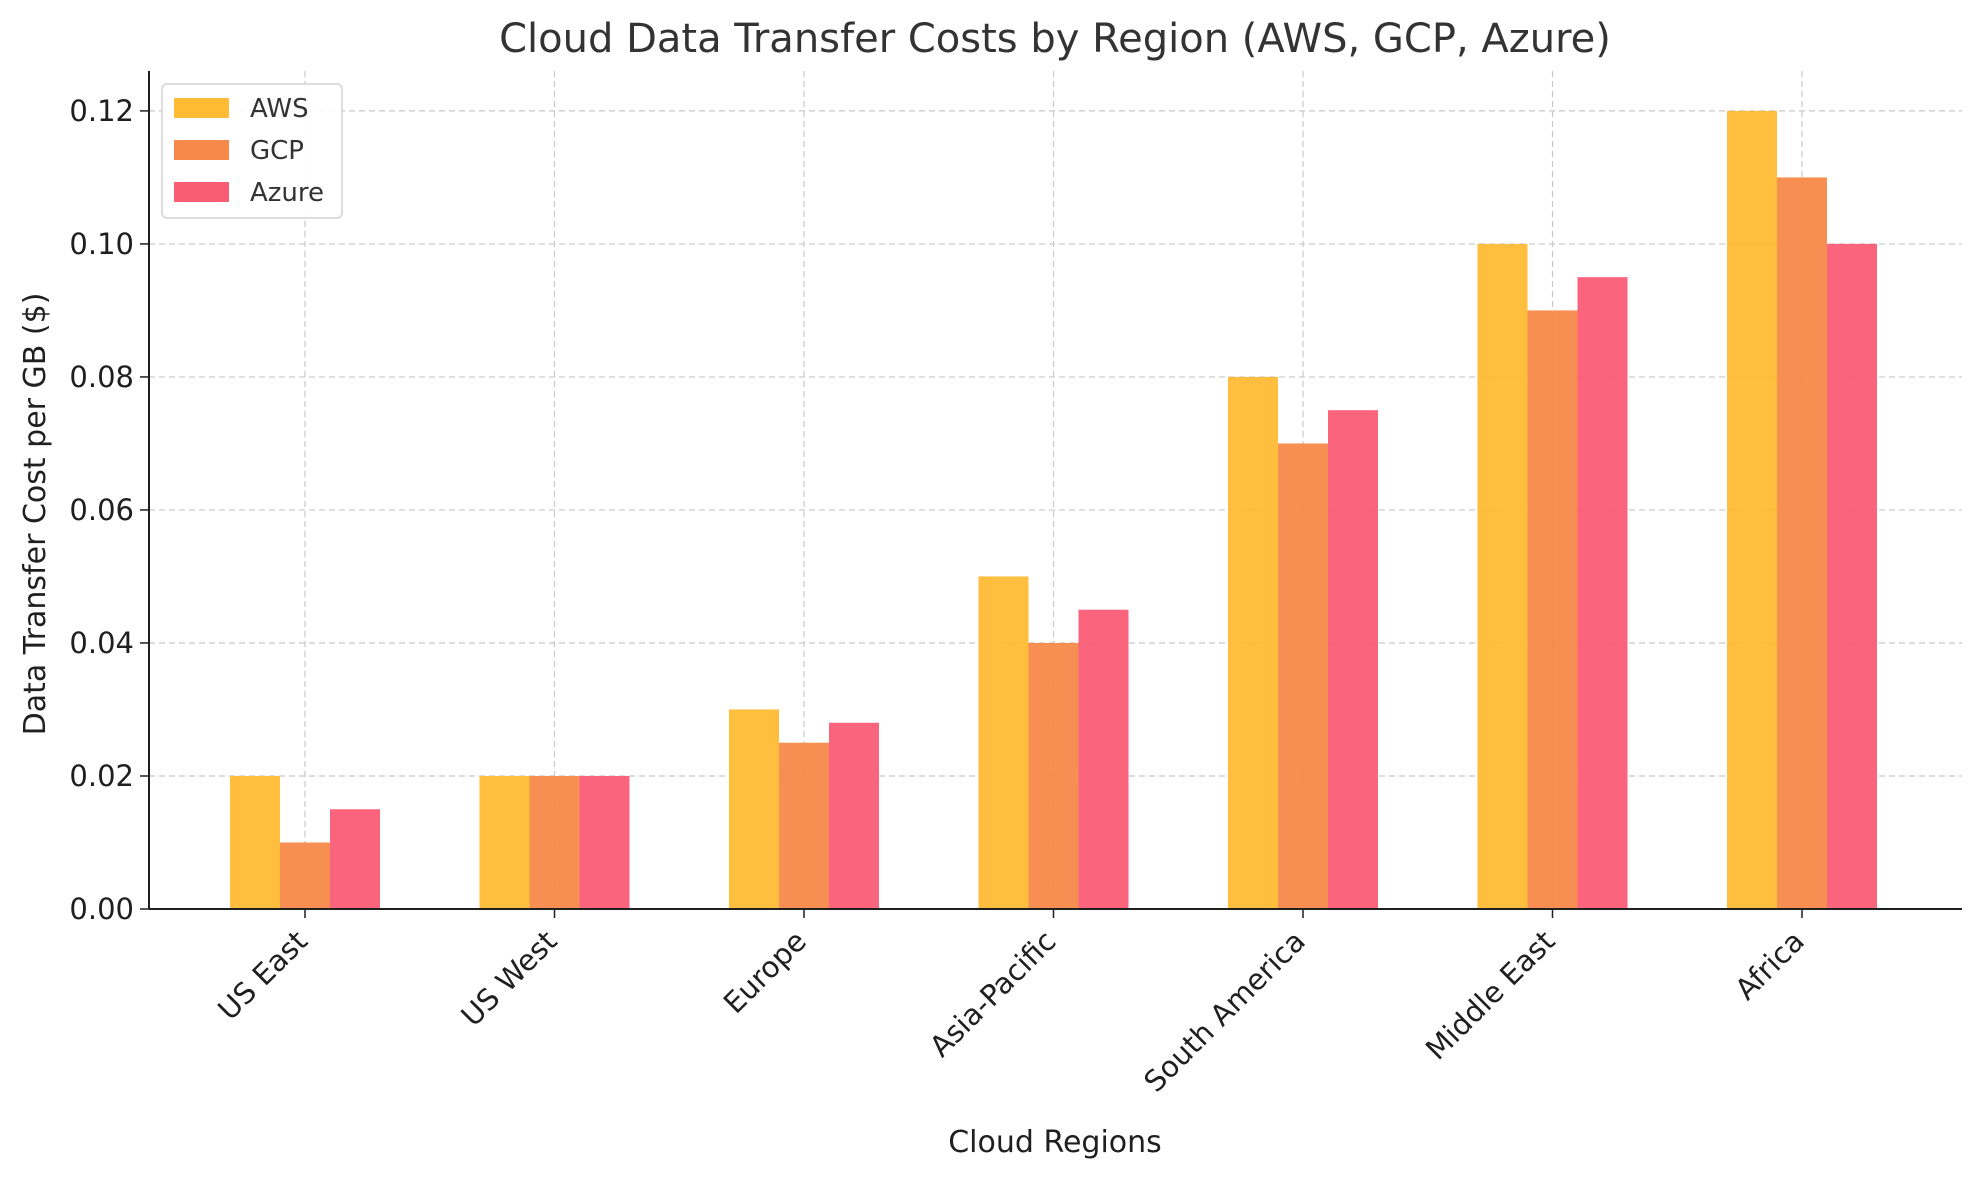  What do you see at coordinates (1353, 659) in the screenshot?
I see `bar-azure-south-america` at bounding box center [1353, 659].